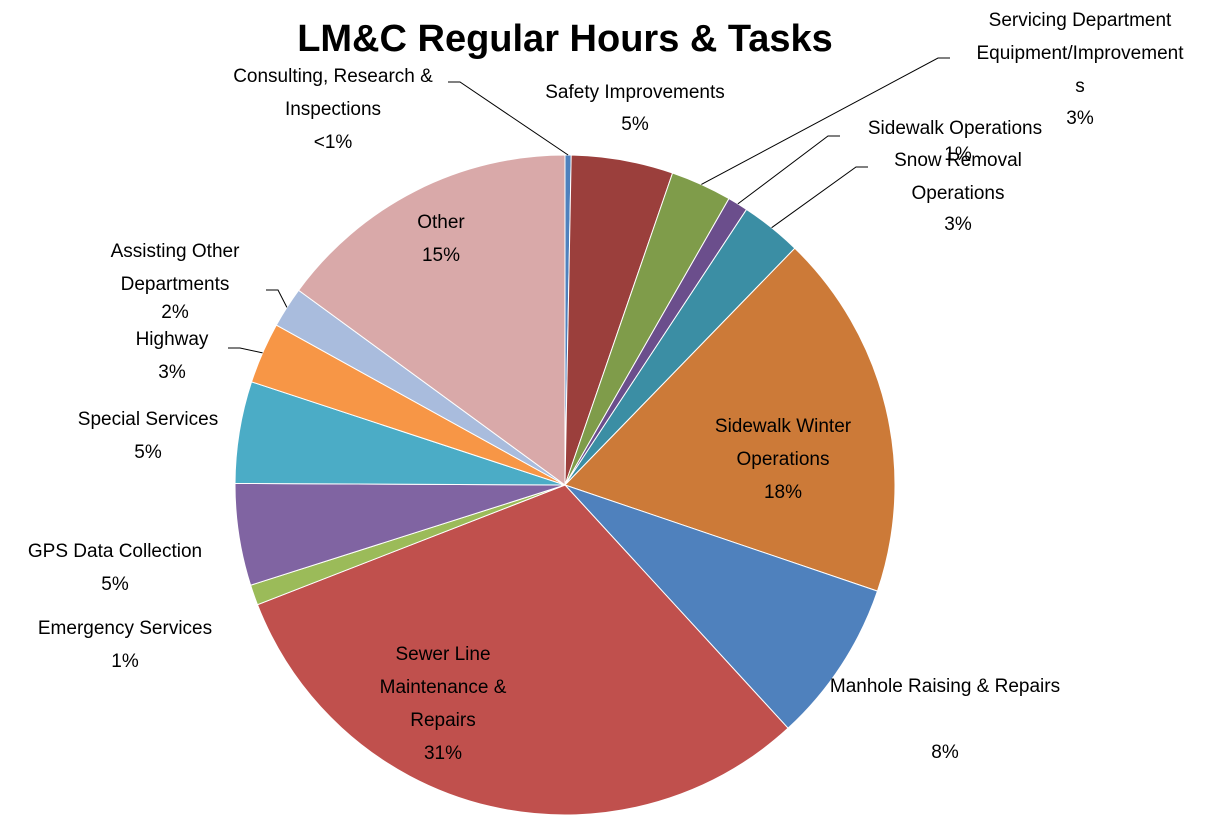  I want to click on slice-value-label: 18%, so click(783, 492).